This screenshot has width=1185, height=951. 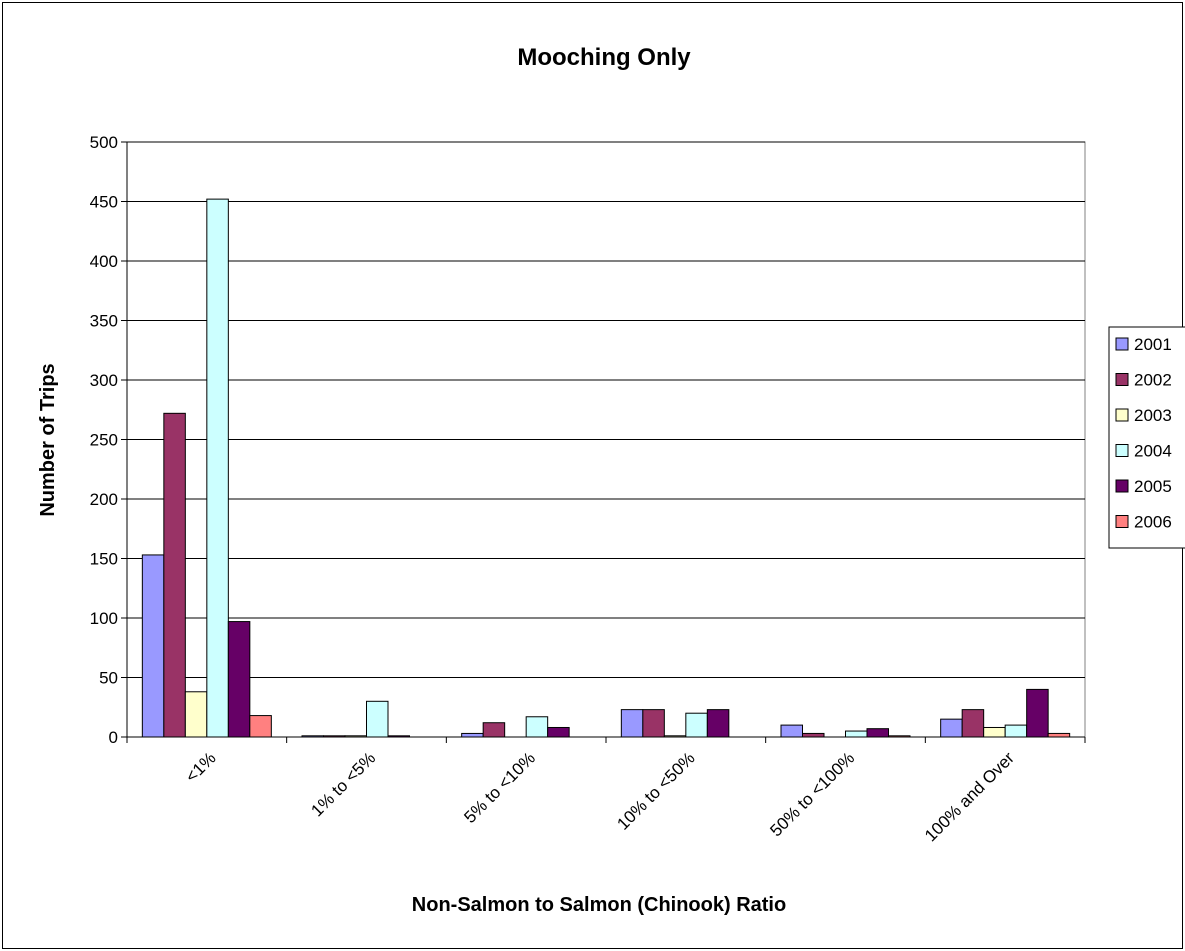 I want to click on legend-box, so click(x=1146, y=437).